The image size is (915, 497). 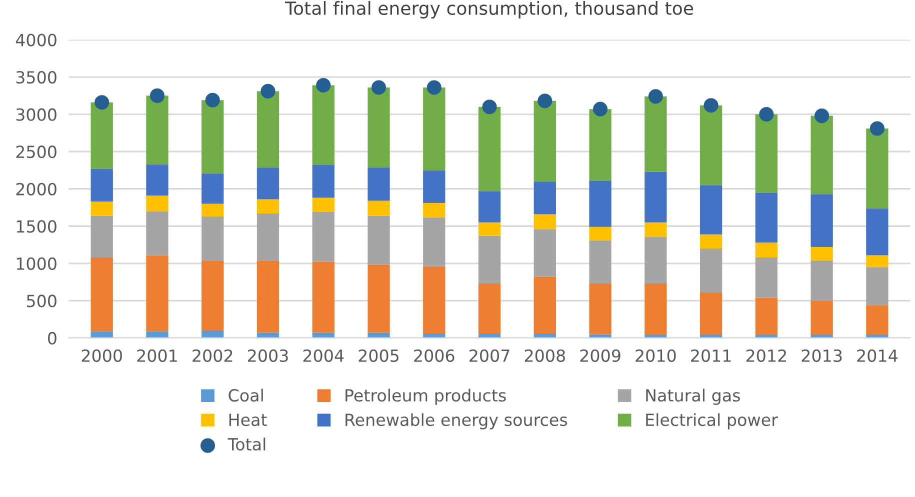 I want to click on y-tick-label: 500, so click(x=41, y=301).